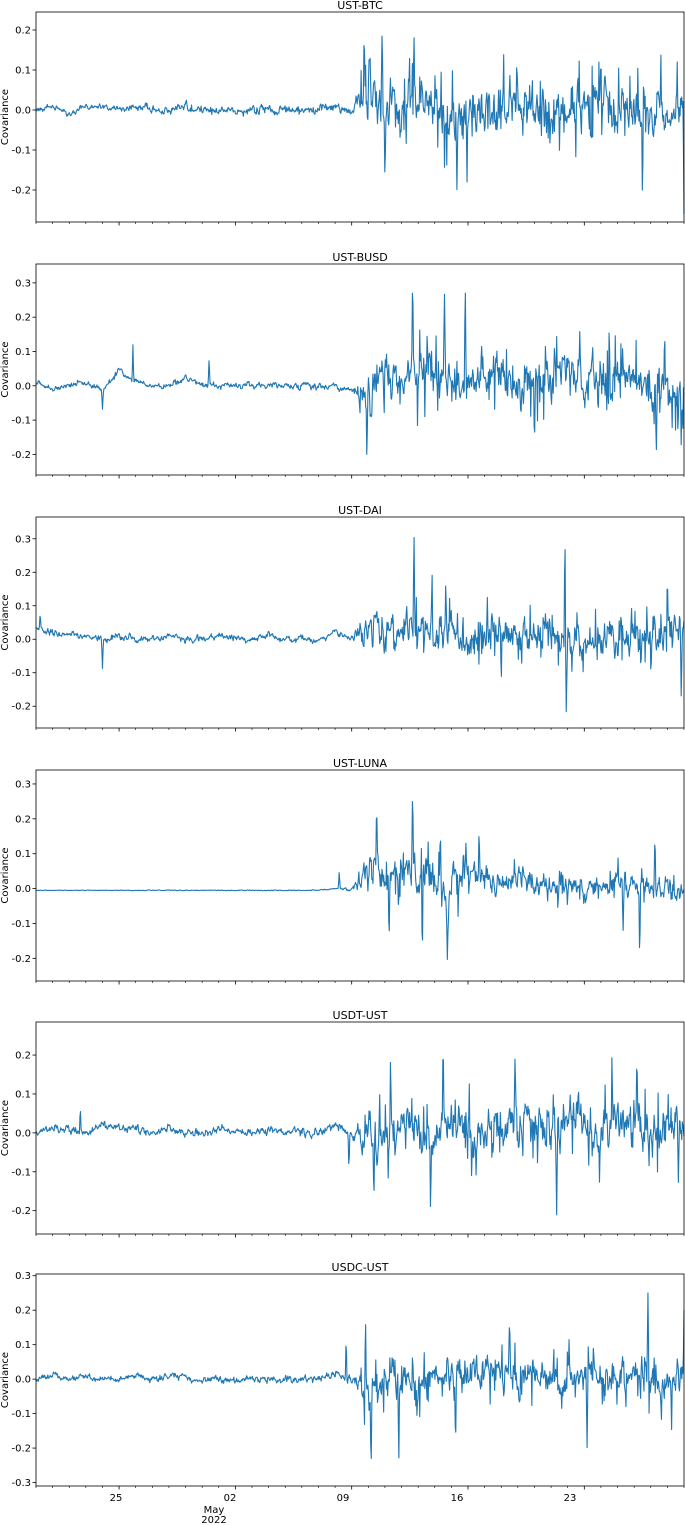  I want to click on x-tick-label: 23, so click(570, 1498).